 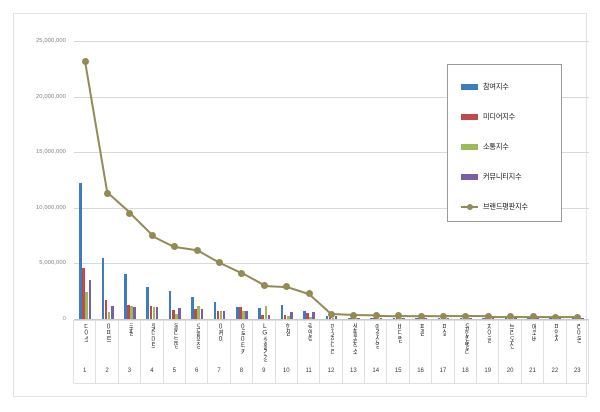 What do you see at coordinates (152, 351) in the screenshot?
I see `category-cell: 롯데마트 4` at bounding box center [152, 351].